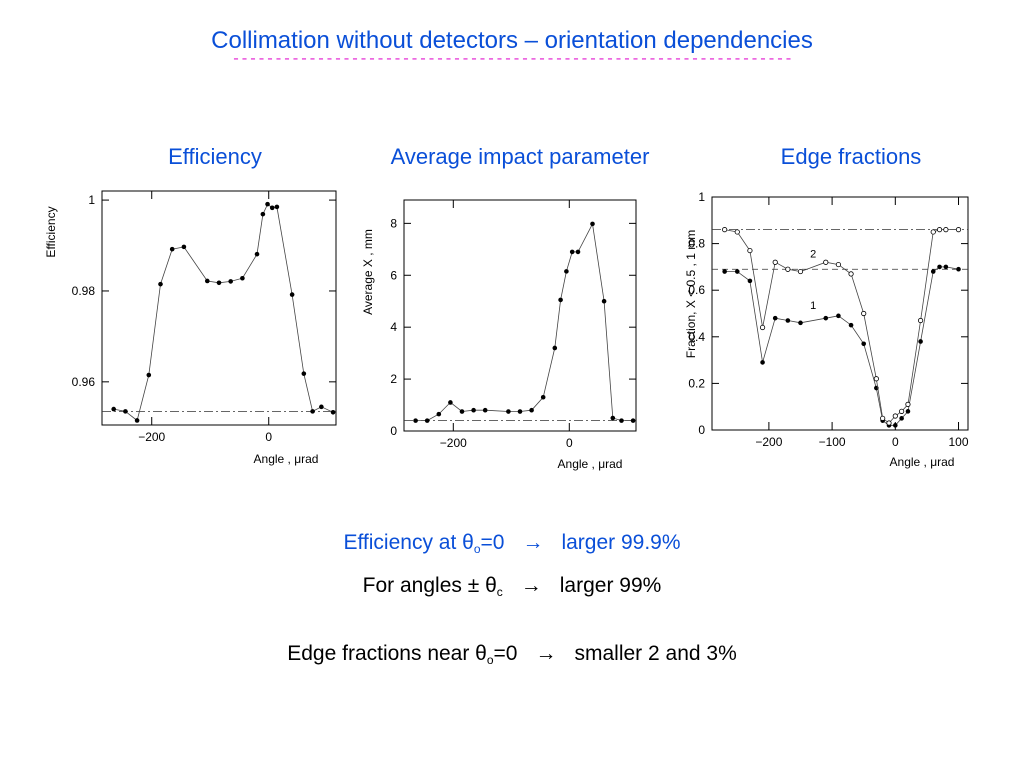 The image size is (1024, 768). Describe the element at coordinates (477, 549) in the screenshot. I see `line1-sub: o` at that location.